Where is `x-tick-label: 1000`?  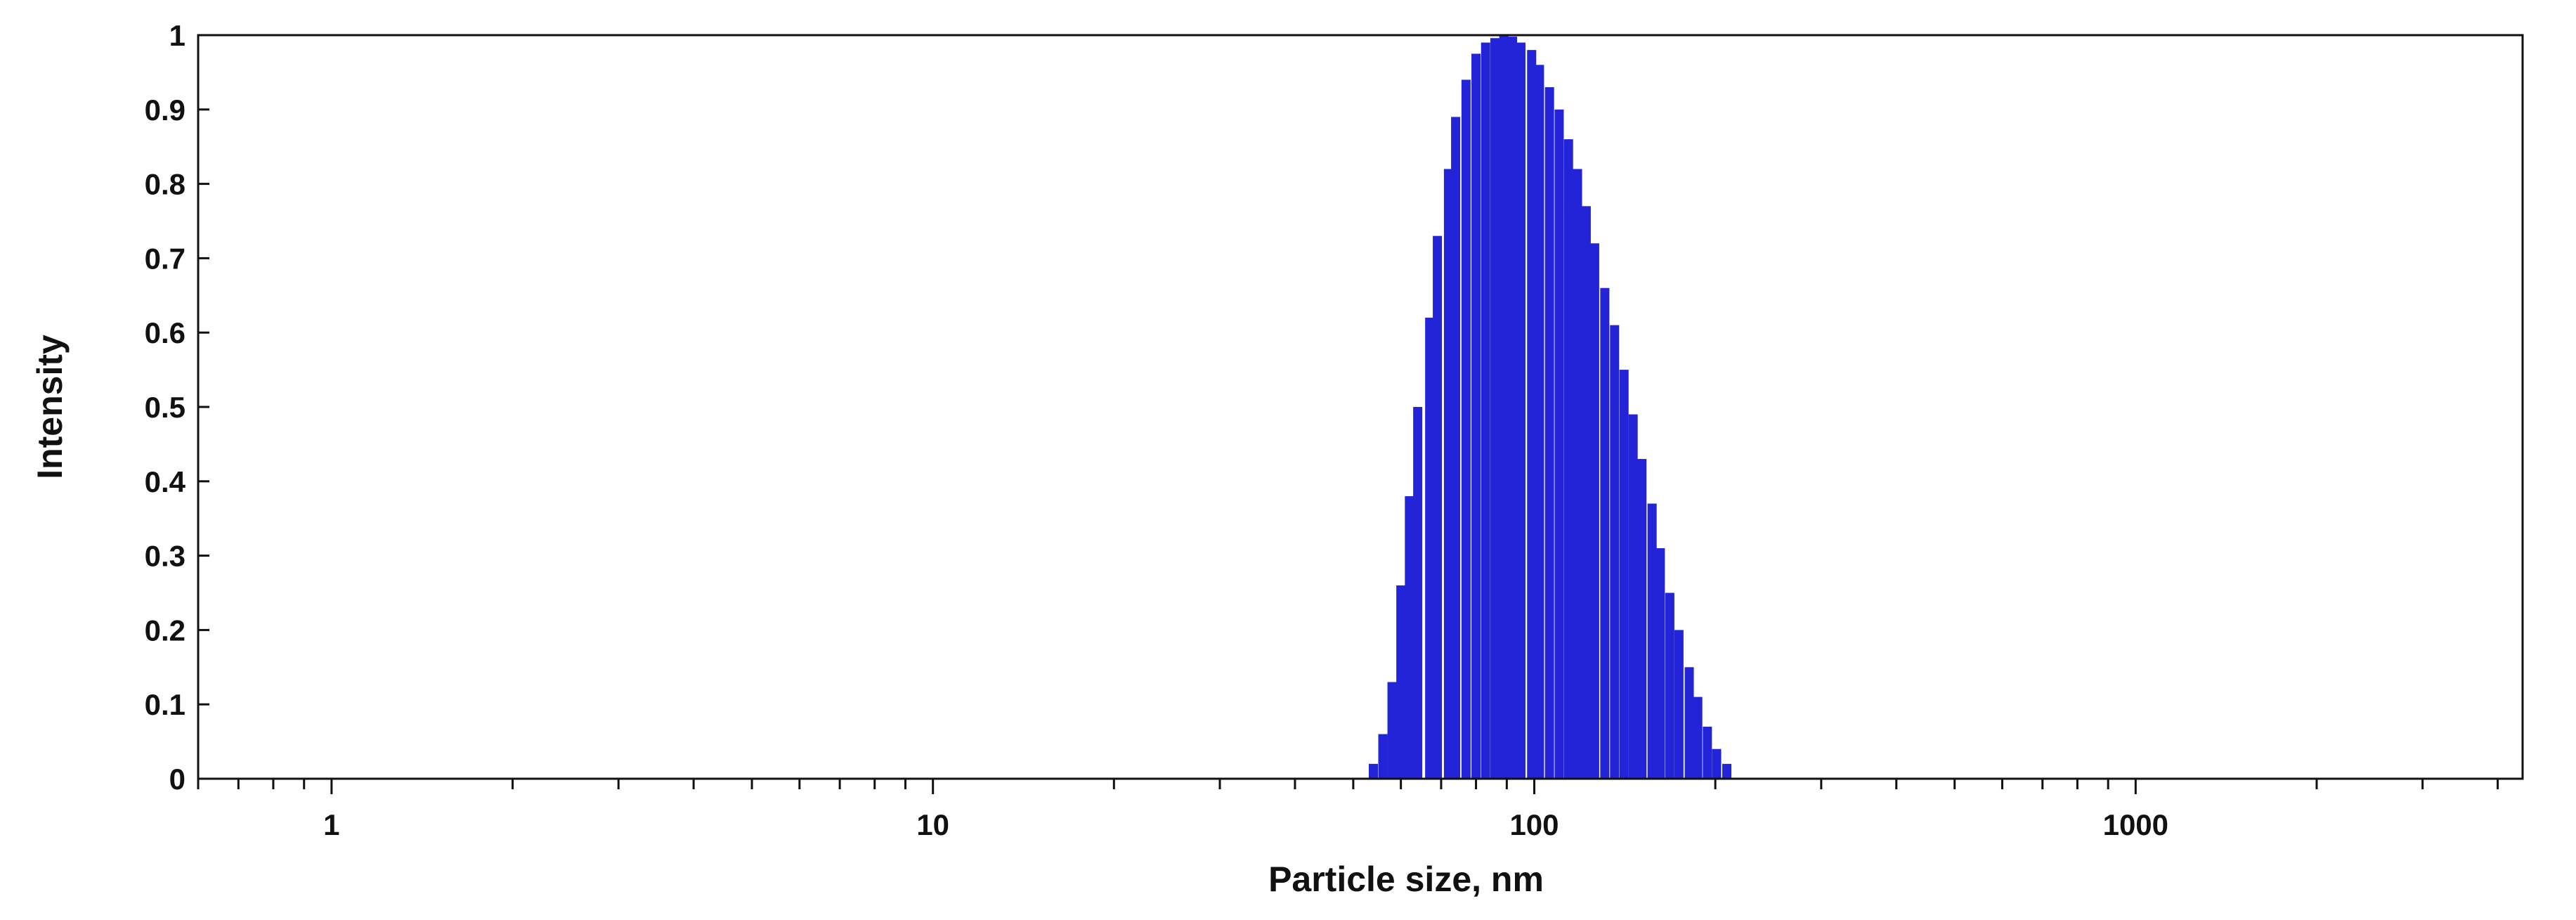 x-tick-label: 1000 is located at coordinates (2135, 824).